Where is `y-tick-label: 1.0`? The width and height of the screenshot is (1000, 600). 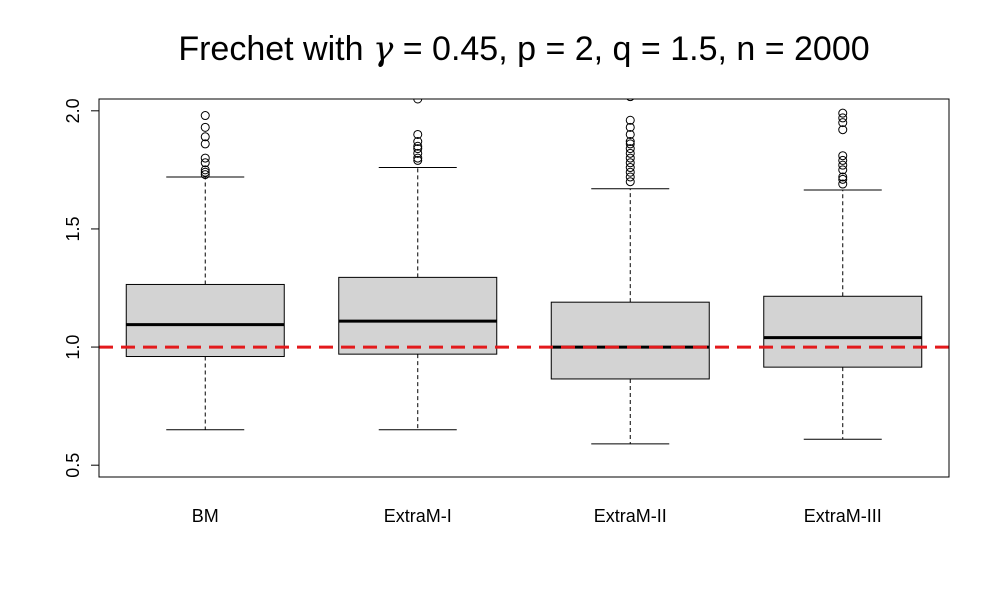
y-tick-label: 1.0 is located at coordinates (73, 347).